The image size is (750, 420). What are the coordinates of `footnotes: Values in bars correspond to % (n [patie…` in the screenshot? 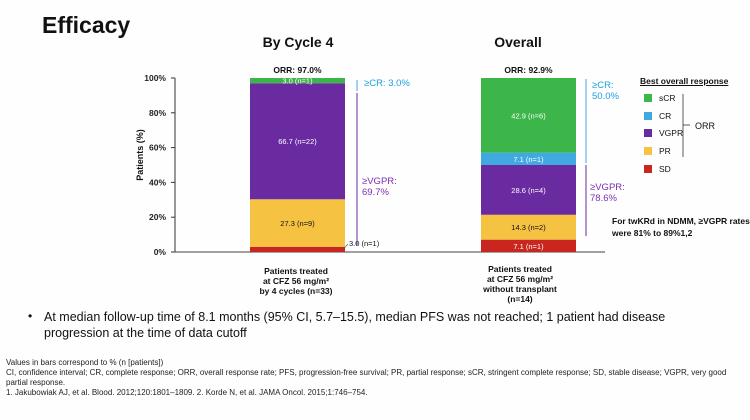 It's located at (376, 378).